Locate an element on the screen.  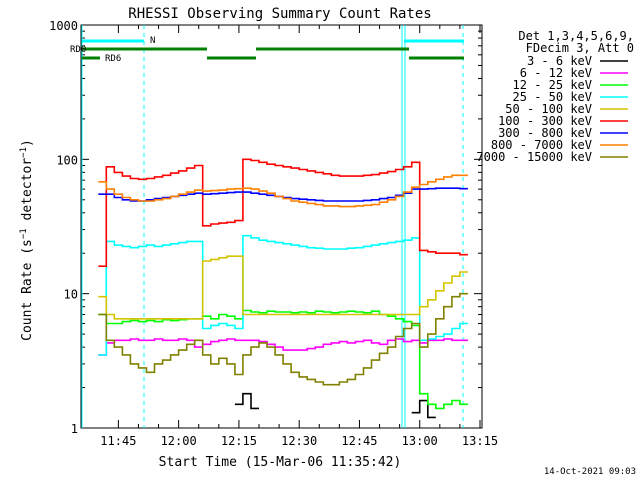
legend-entry-label: 12 - 25 keV is located at coordinates (552, 85).